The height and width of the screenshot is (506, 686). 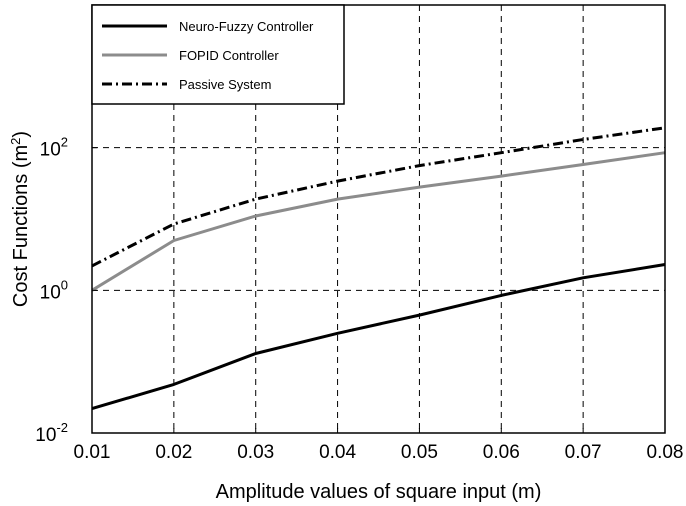 I want to click on y-axis-label: Cost Functions (m2), so click(x=20, y=219).